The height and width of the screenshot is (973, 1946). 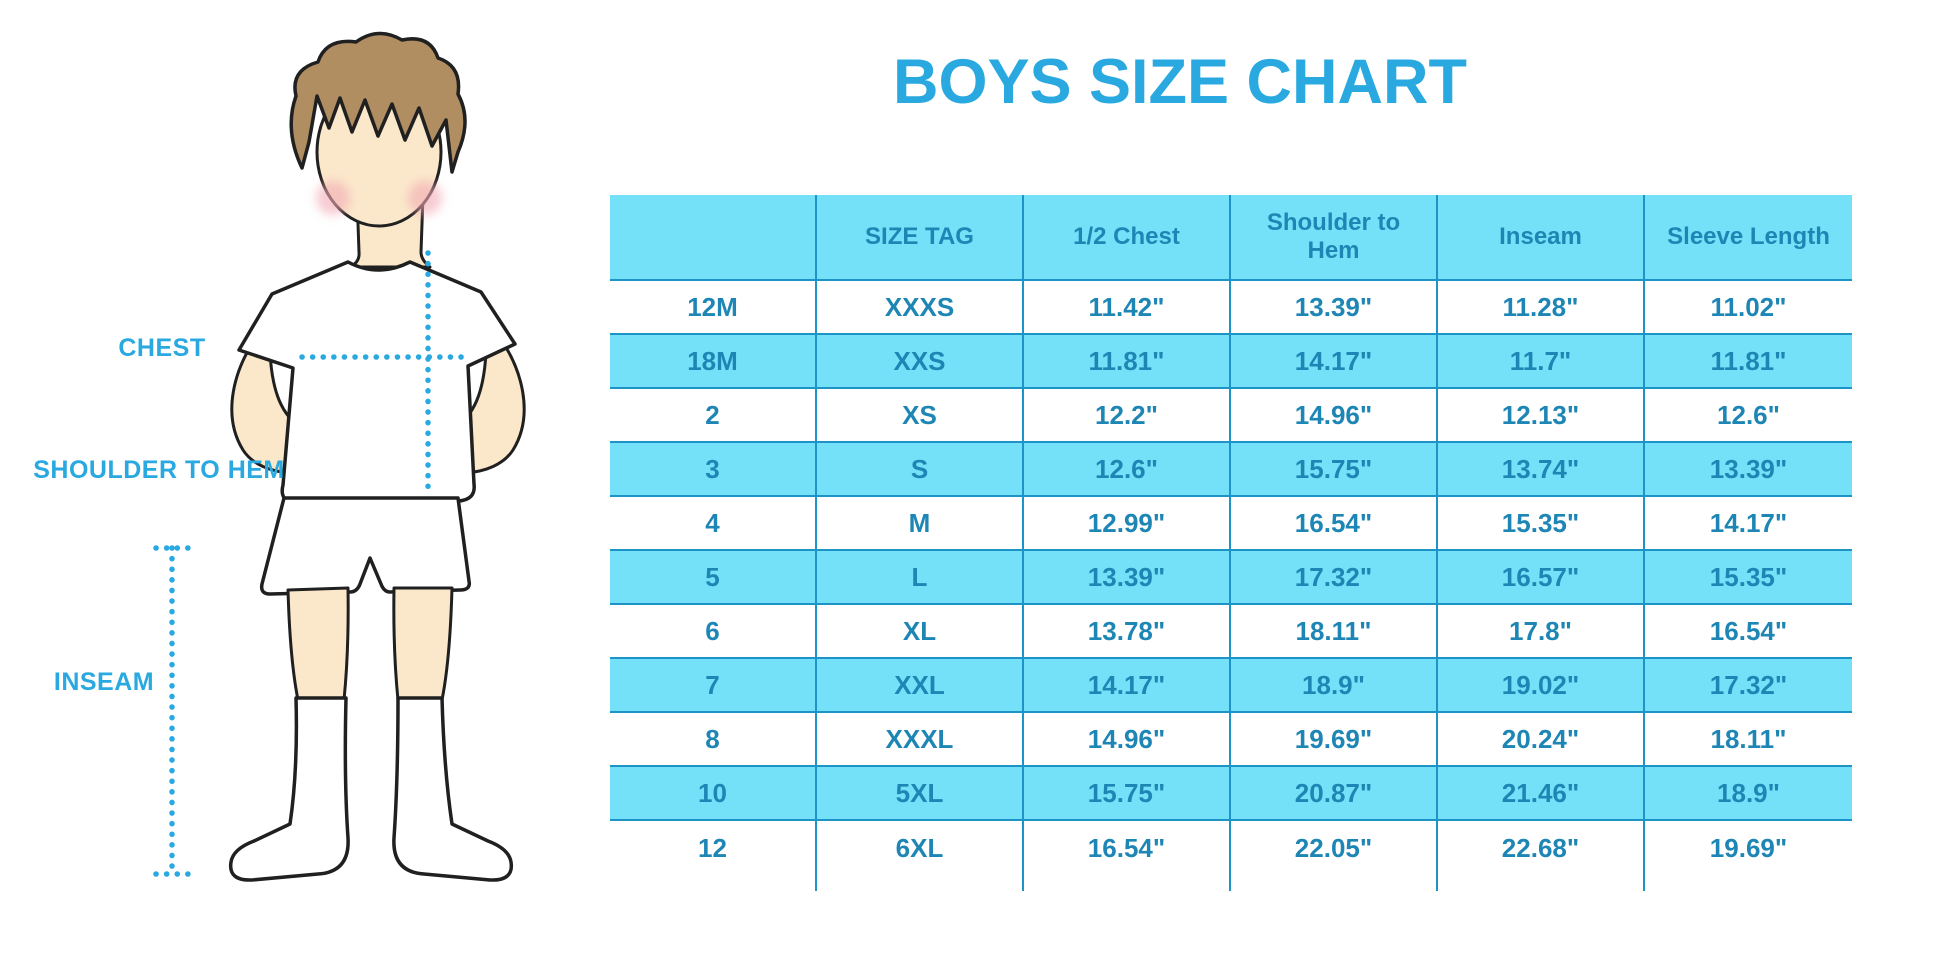 What do you see at coordinates (1748, 238) in the screenshot?
I see `column-header: Sleeve Length` at bounding box center [1748, 238].